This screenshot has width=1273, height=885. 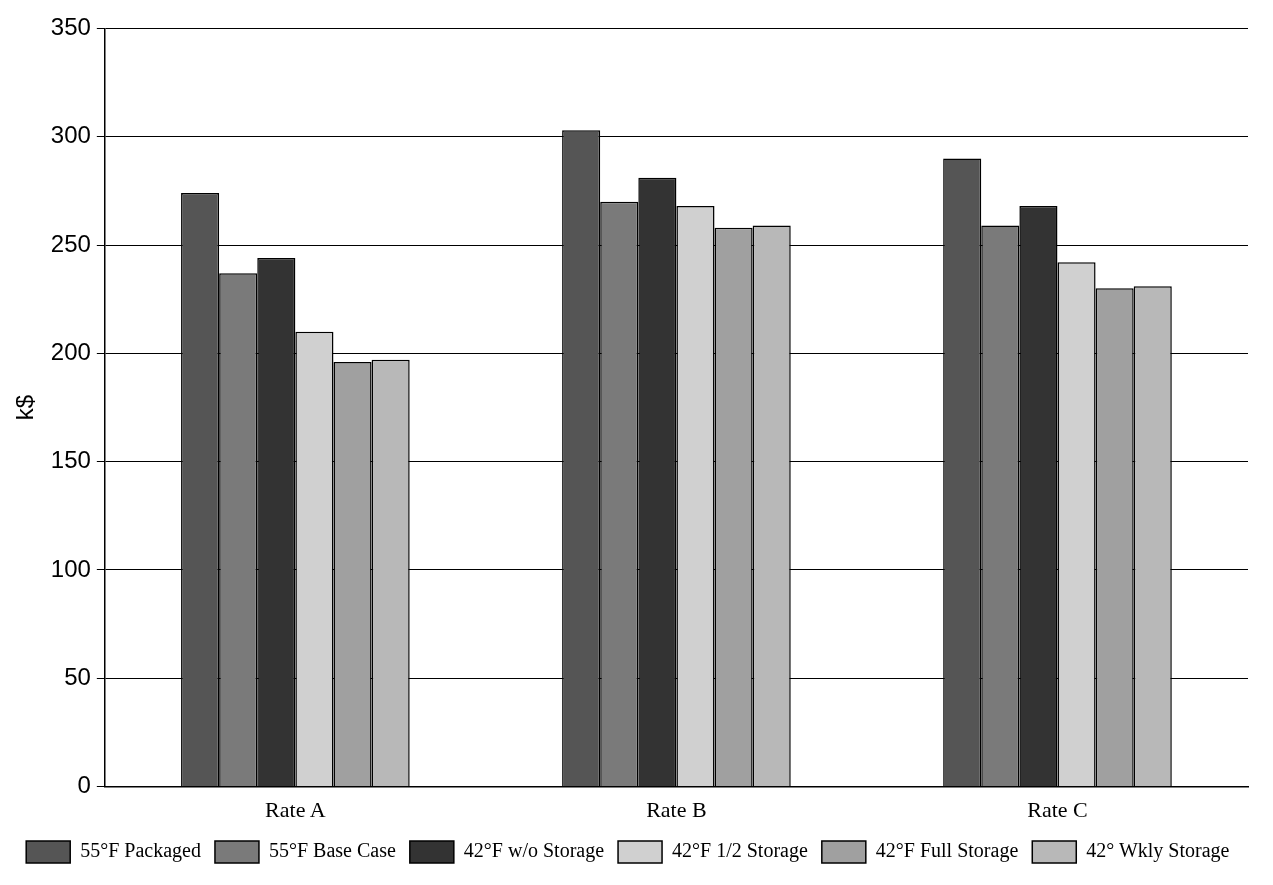 I want to click on legend-label: 42°F Full Storage, so click(x=947, y=851).